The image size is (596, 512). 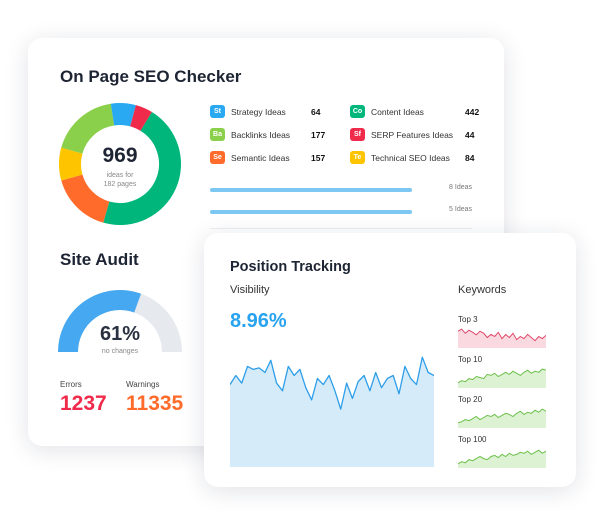 I want to click on ideas-total-sub1: ideas for, so click(x=121, y=175).